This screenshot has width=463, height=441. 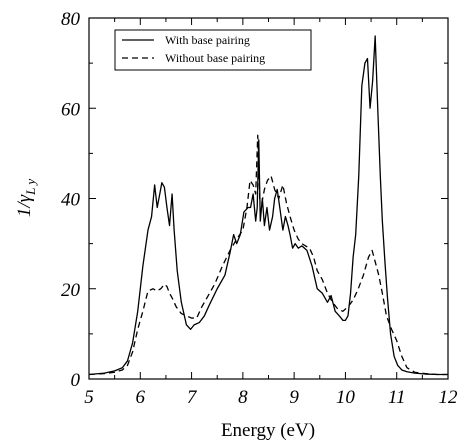 What do you see at coordinates (30, 187) in the screenshot?
I see `y-axis-label-sub: L y` at bounding box center [30, 187].